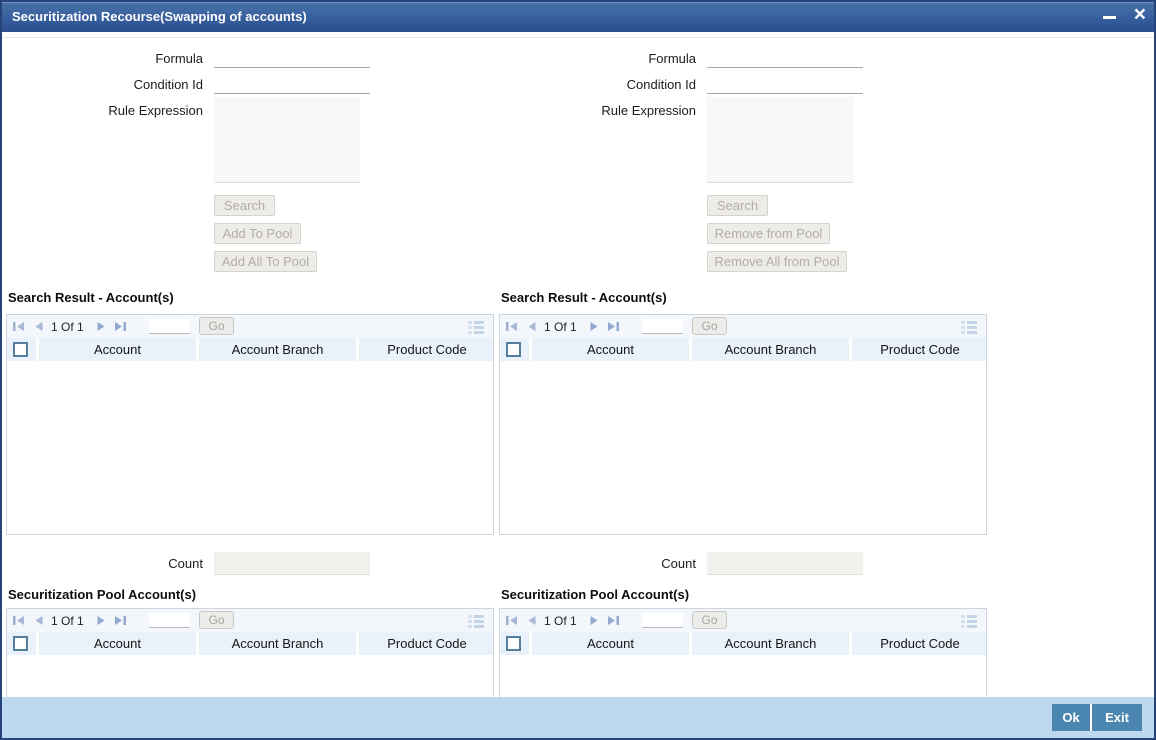 This screenshot has height=740, width=1156. What do you see at coordinates (768, 233) in the screenshot?
I see `remove-from-pool-button: Remove from Pool` at bounding box center [768, 233].